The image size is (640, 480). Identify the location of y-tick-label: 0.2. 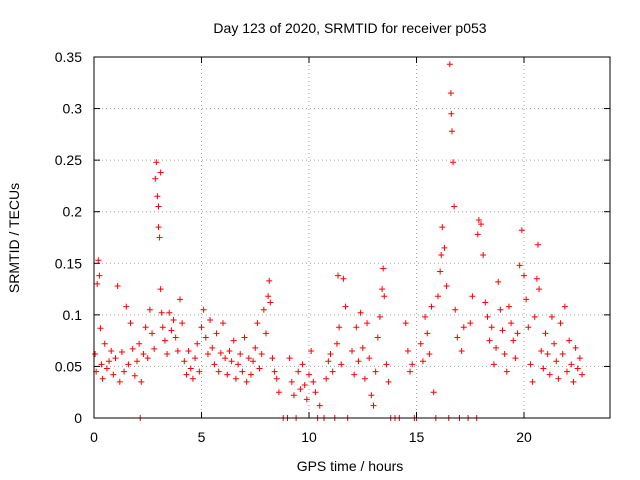
(73, 212).